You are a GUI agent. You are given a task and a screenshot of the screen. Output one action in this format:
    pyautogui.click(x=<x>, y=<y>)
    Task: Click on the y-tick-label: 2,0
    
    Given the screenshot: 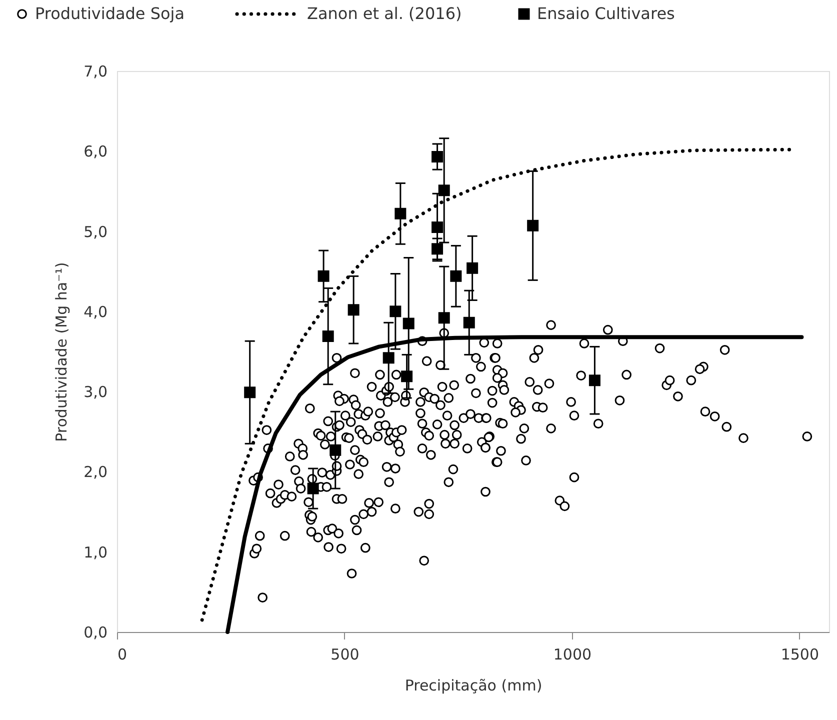 What is the action you would take?
    pyautogui.click(x=96, y=472)
    